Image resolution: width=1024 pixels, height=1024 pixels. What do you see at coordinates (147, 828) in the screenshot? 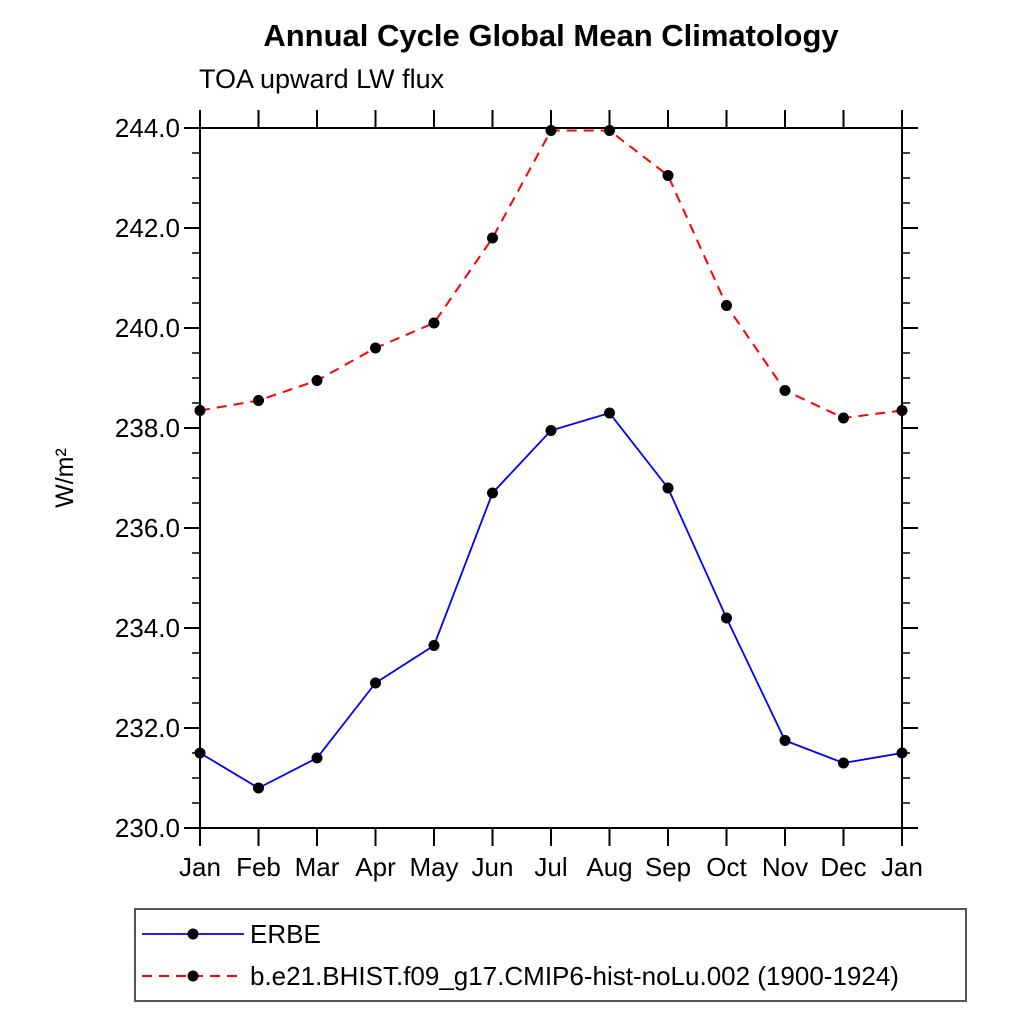
I see `y-tick-label: 230.0` at bounding box center [147, 828].